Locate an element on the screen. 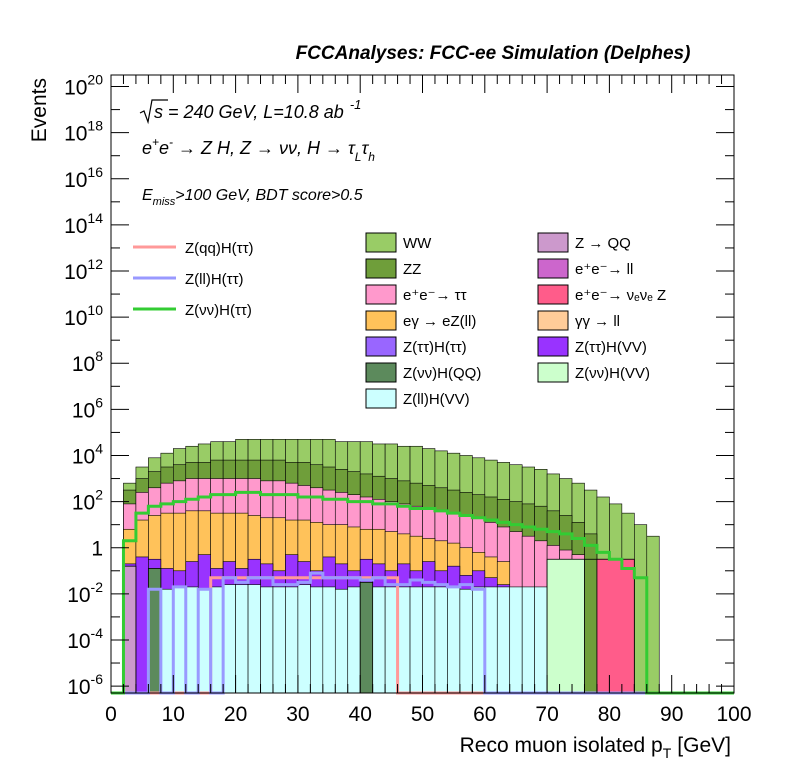 The width and height of the screenshot is (796, 777). legend-signal-label: Z(qq)H(ττ) is located at coordinates (219, 248).